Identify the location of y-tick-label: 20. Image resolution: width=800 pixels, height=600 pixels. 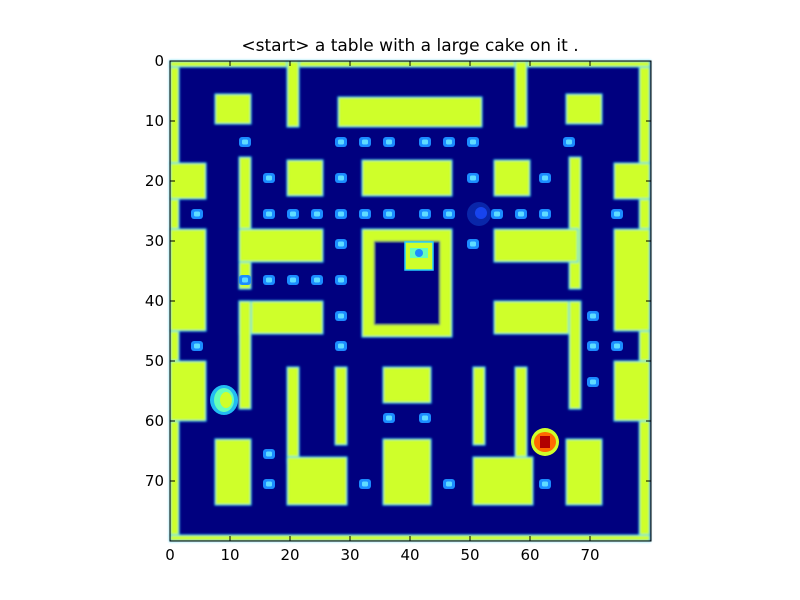
(154, 181).